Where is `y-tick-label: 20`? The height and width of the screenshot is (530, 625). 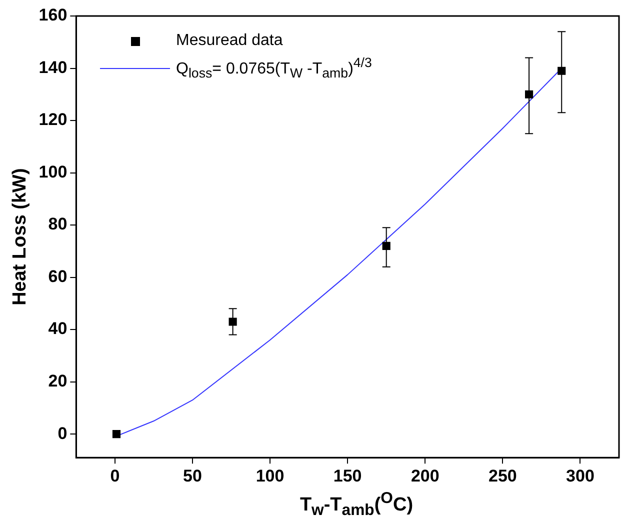 y-tick-label: 20 is located at coordinates (58, 381).